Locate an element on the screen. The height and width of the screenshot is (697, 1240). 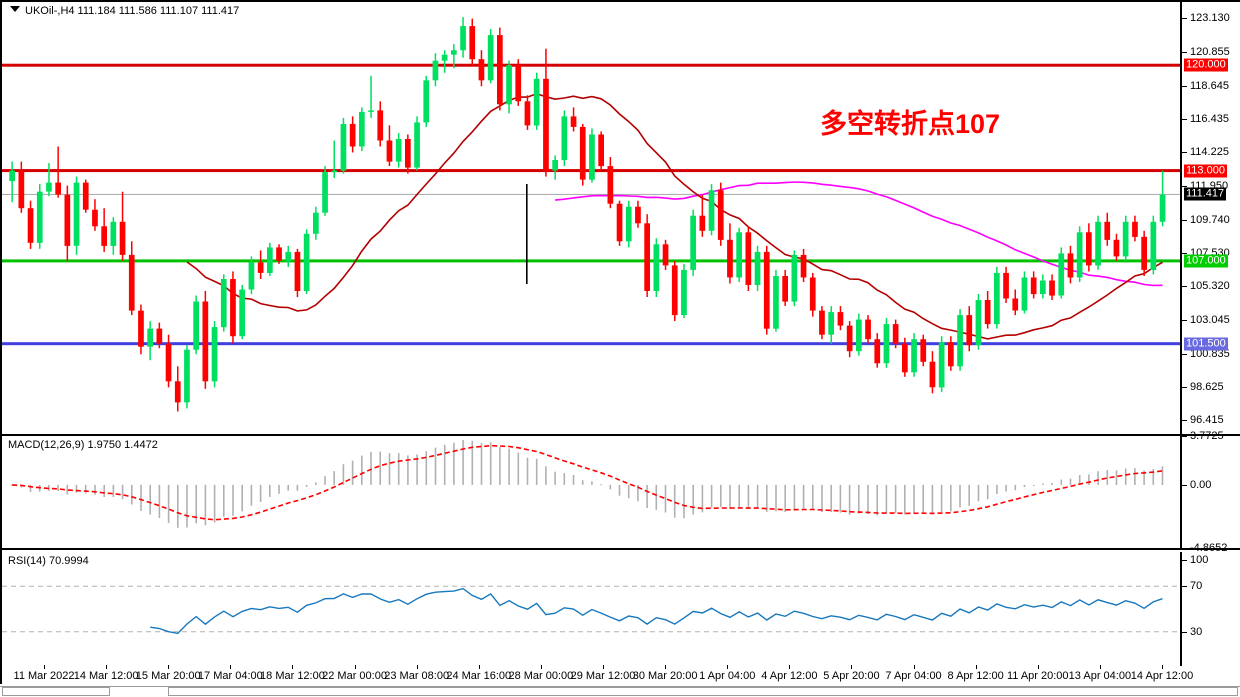
chart-annotation: 多空转折点107 is located at coordinates (910, 124).